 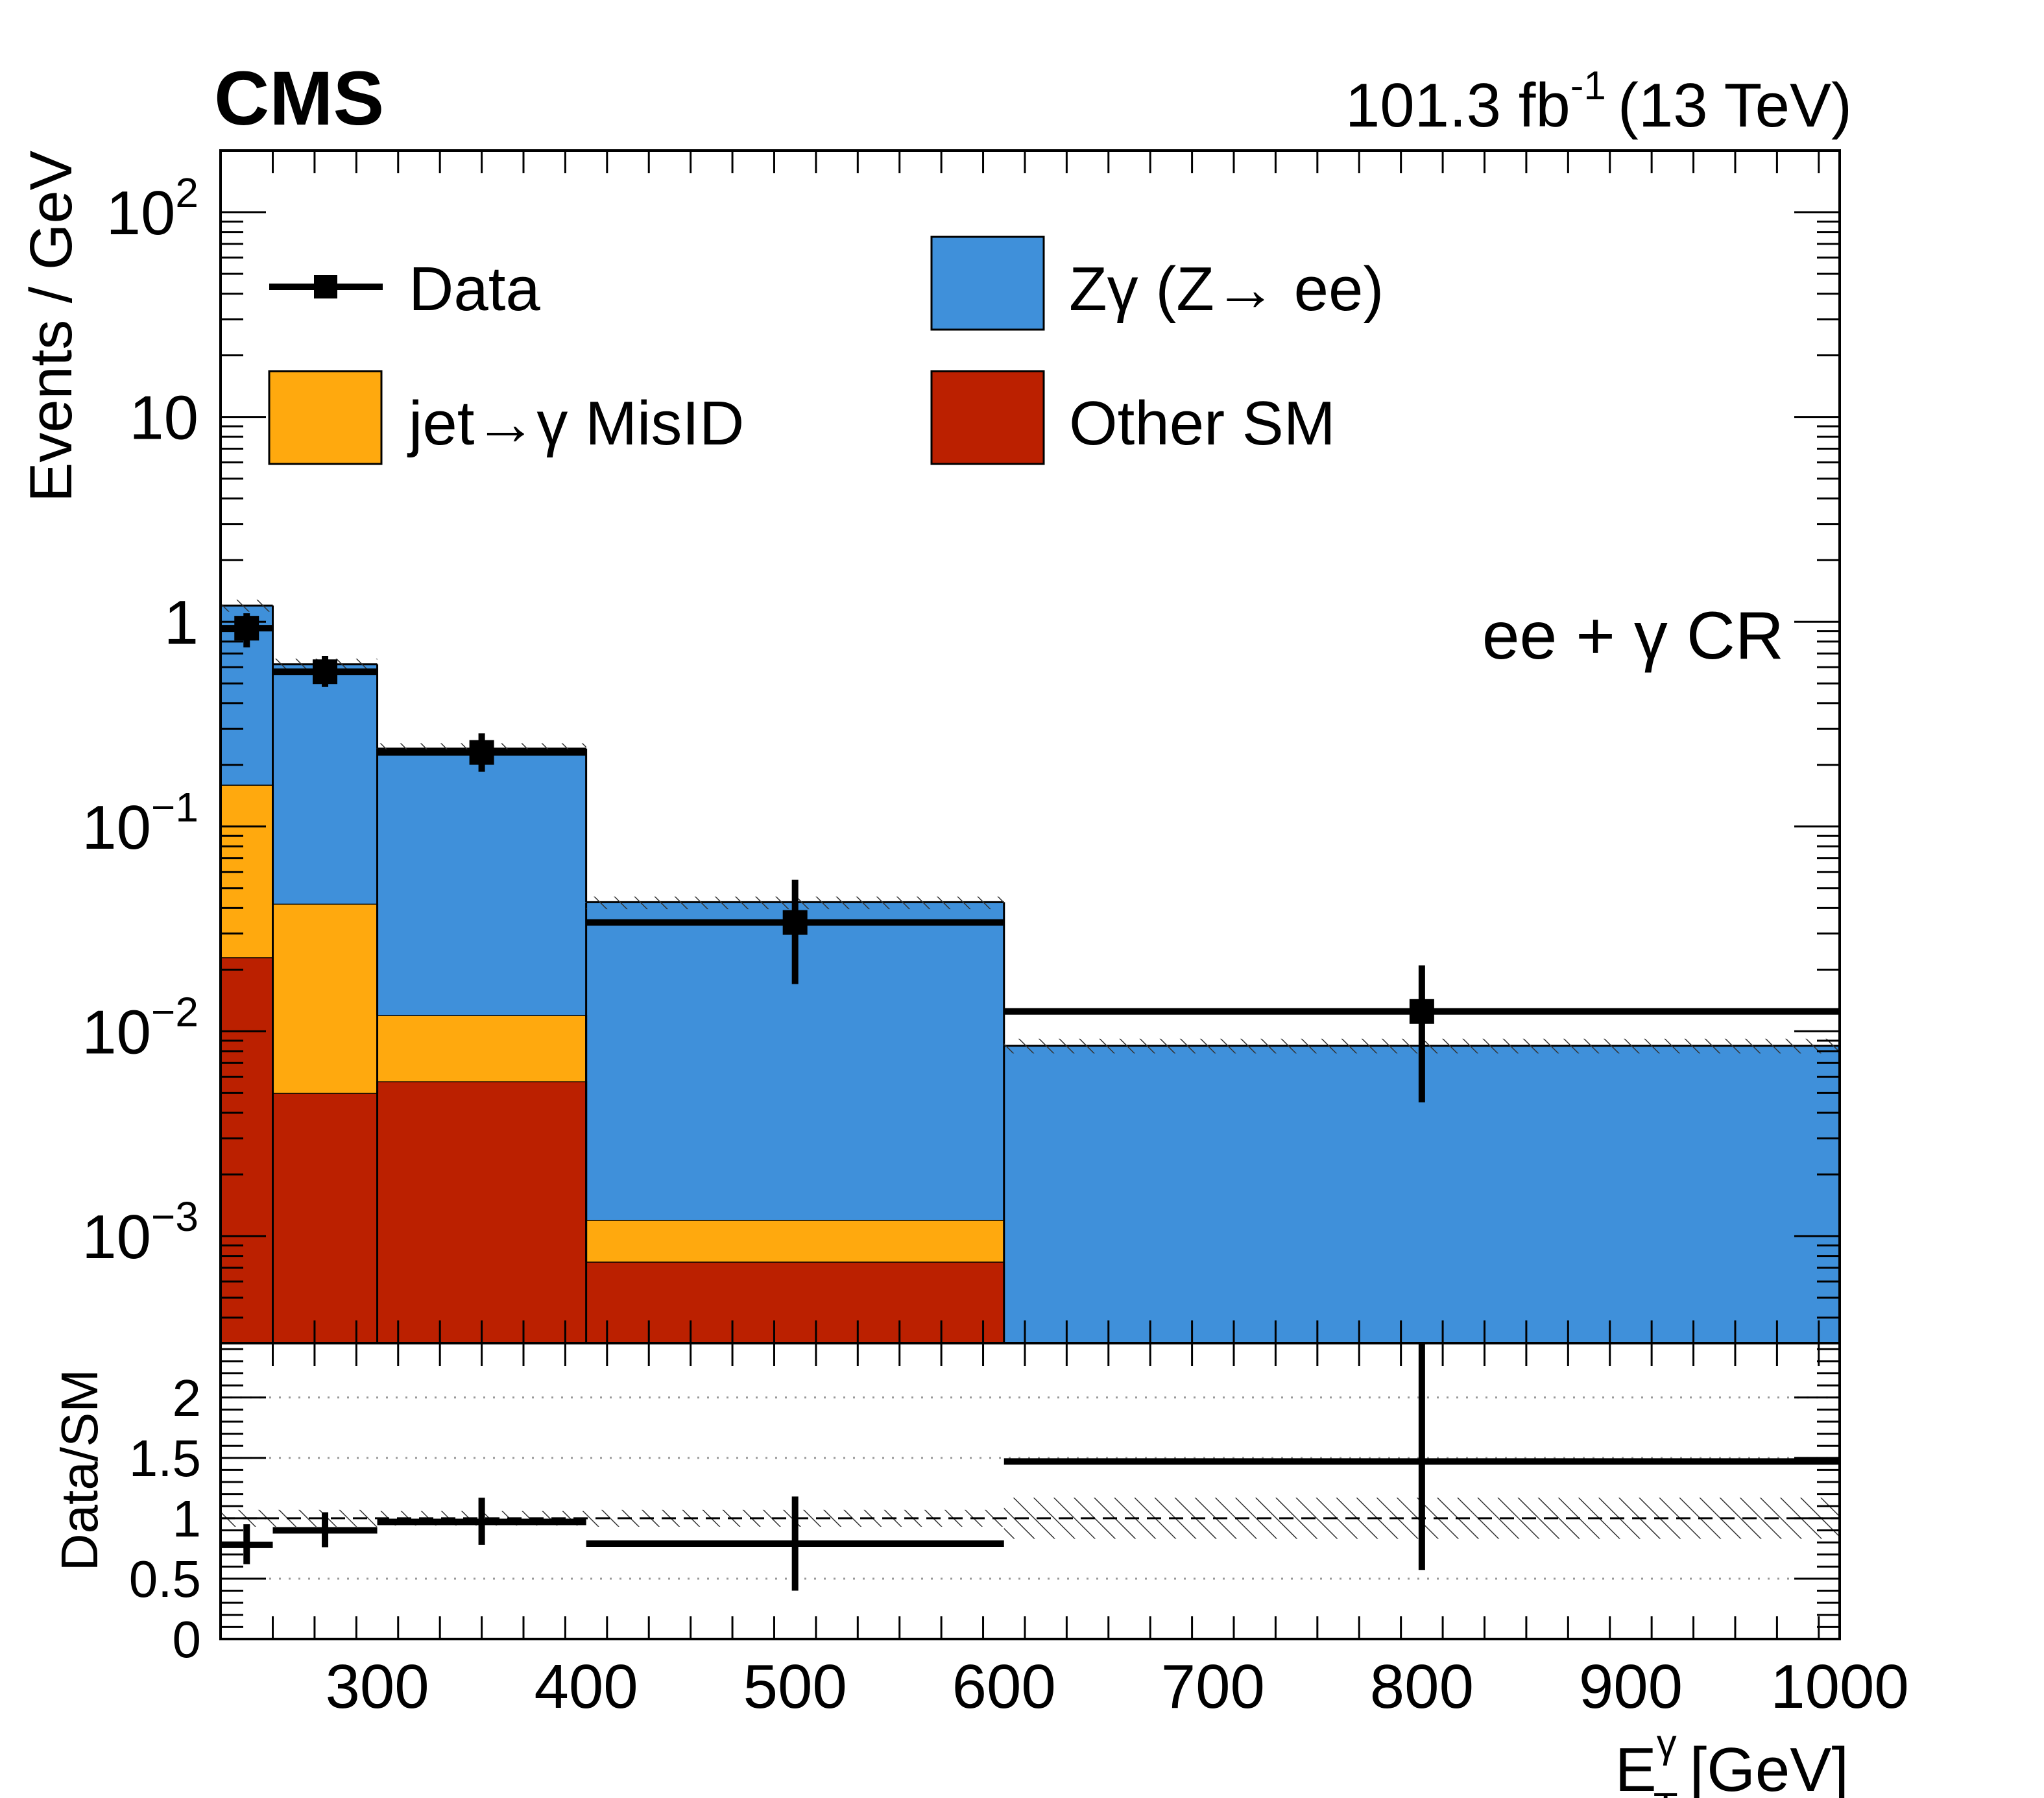 I want to click on x-tick-labels: 300 400 500 600 700 800 900 1000, so click(x=1116, y=1686).